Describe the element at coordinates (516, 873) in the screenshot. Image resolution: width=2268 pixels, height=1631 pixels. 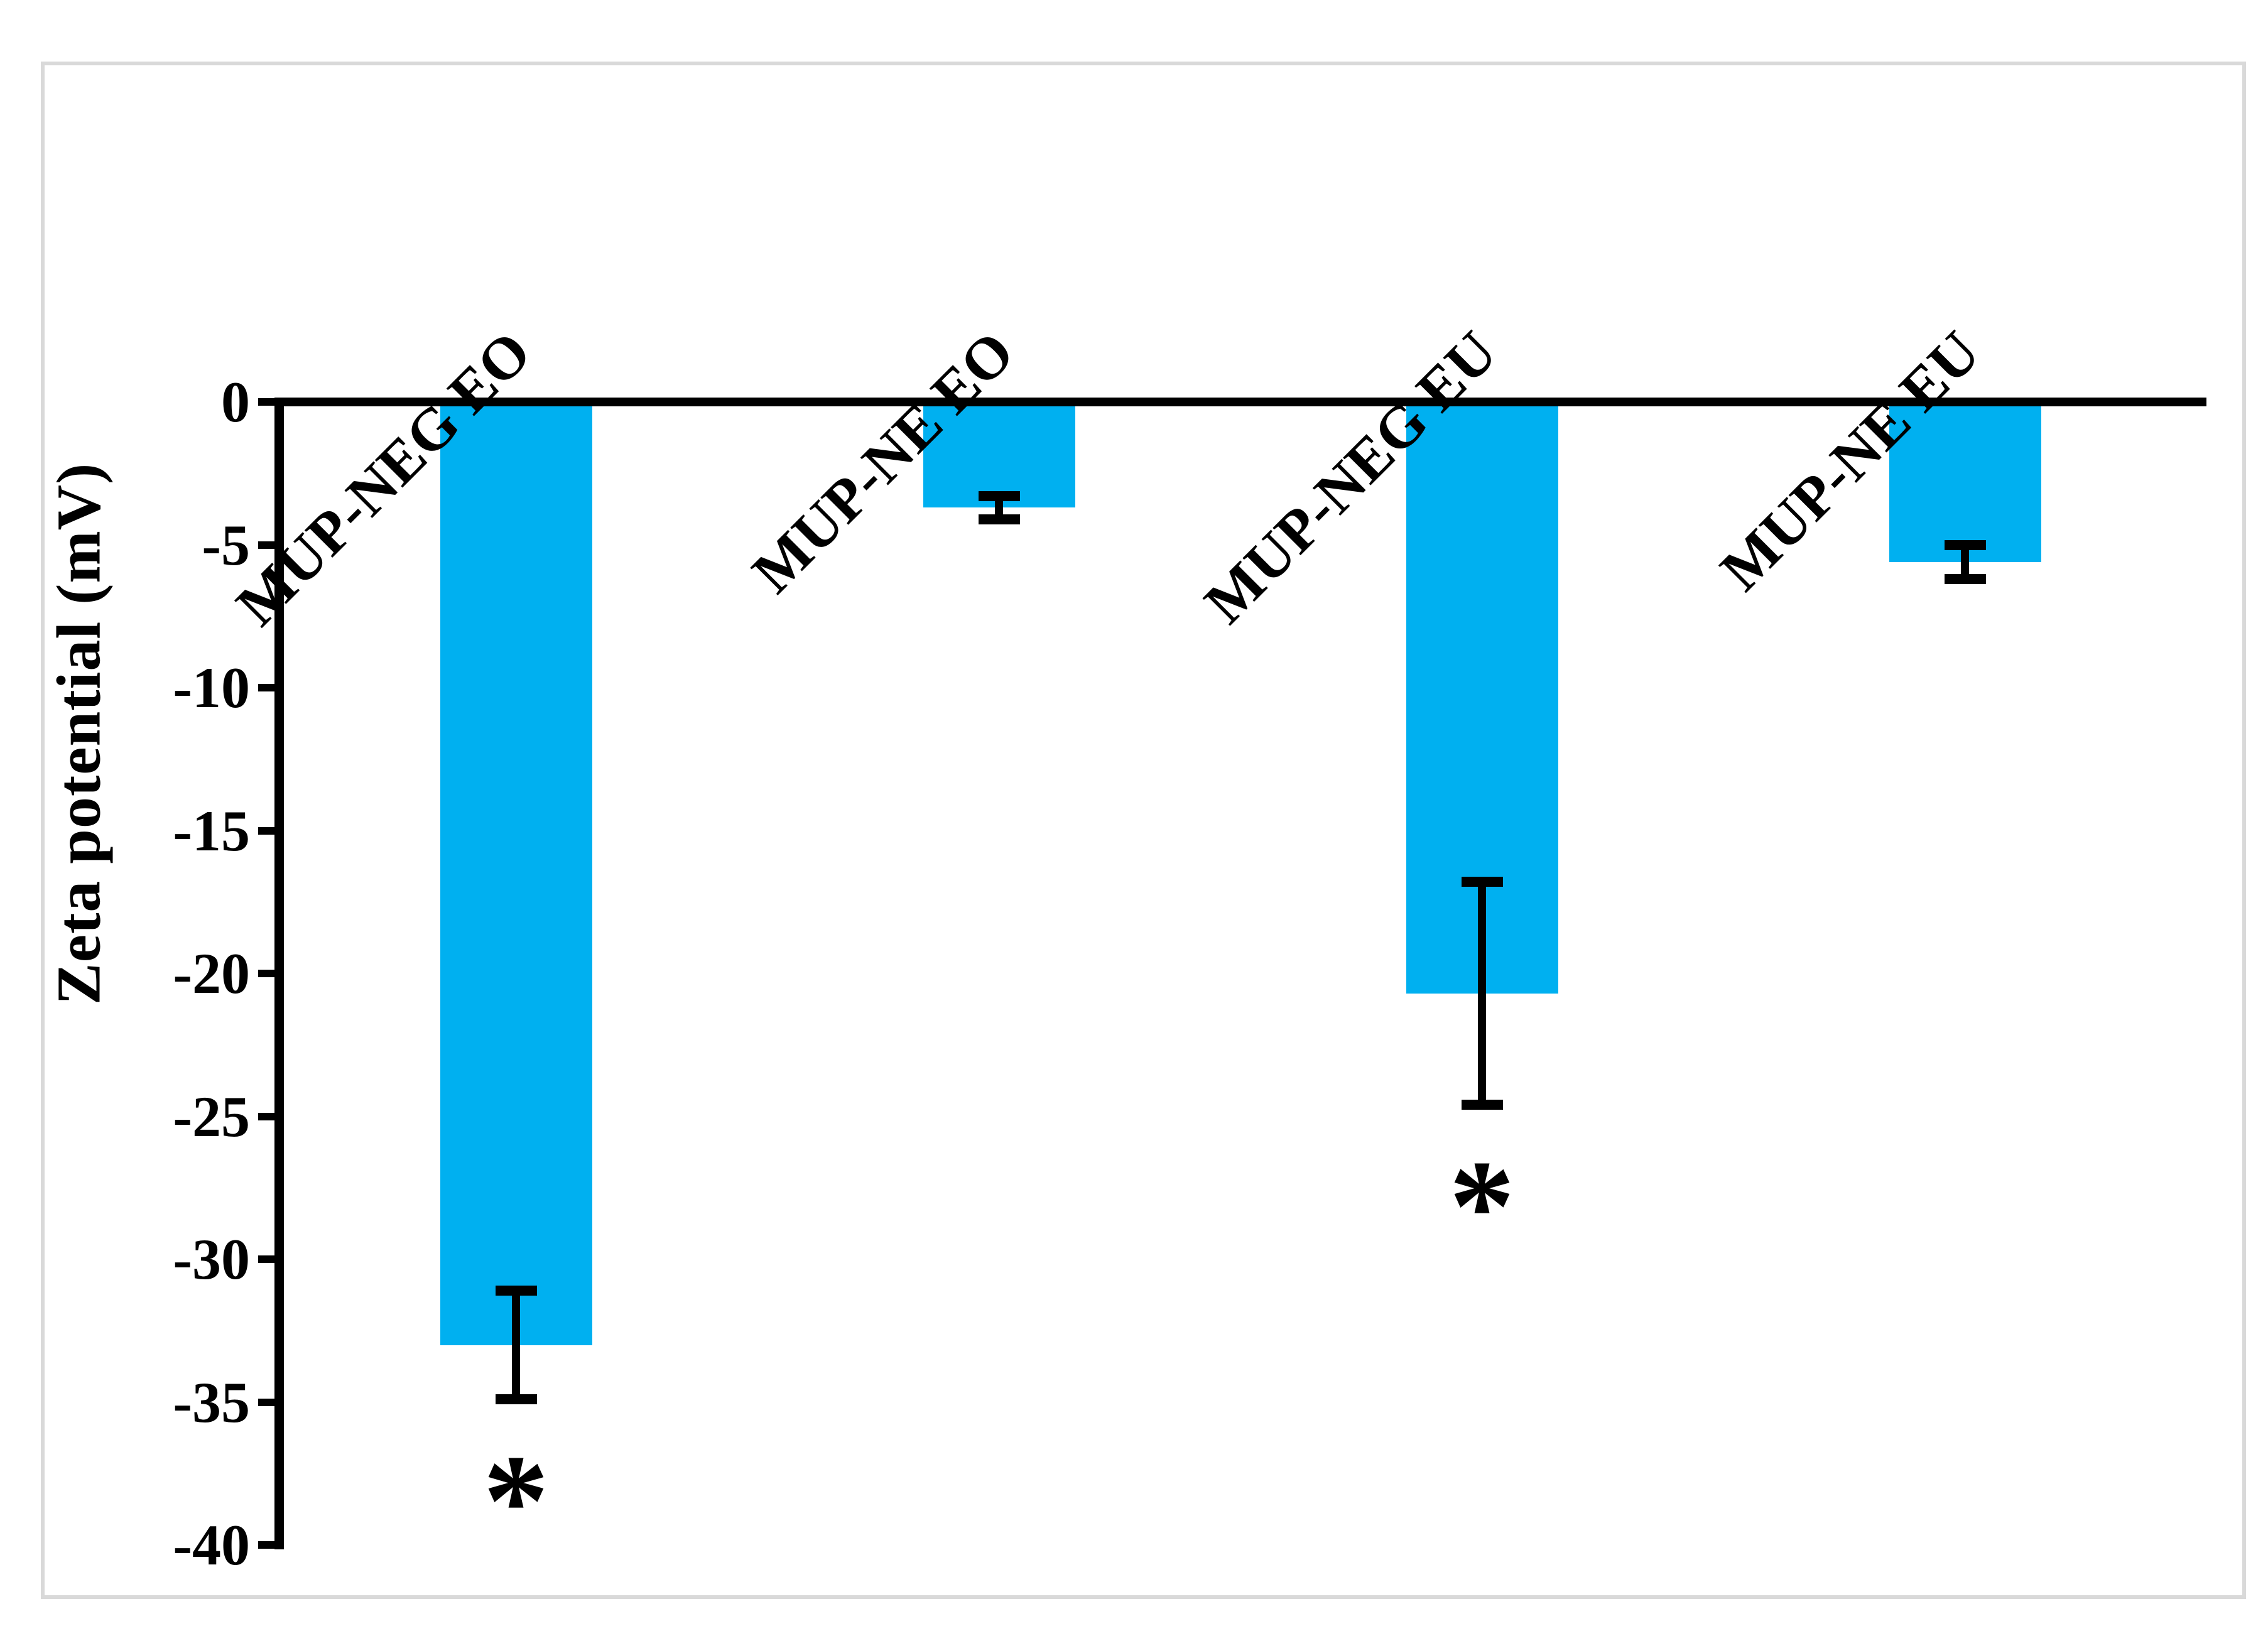
I see `bar-mup-neg-eo` at that location.